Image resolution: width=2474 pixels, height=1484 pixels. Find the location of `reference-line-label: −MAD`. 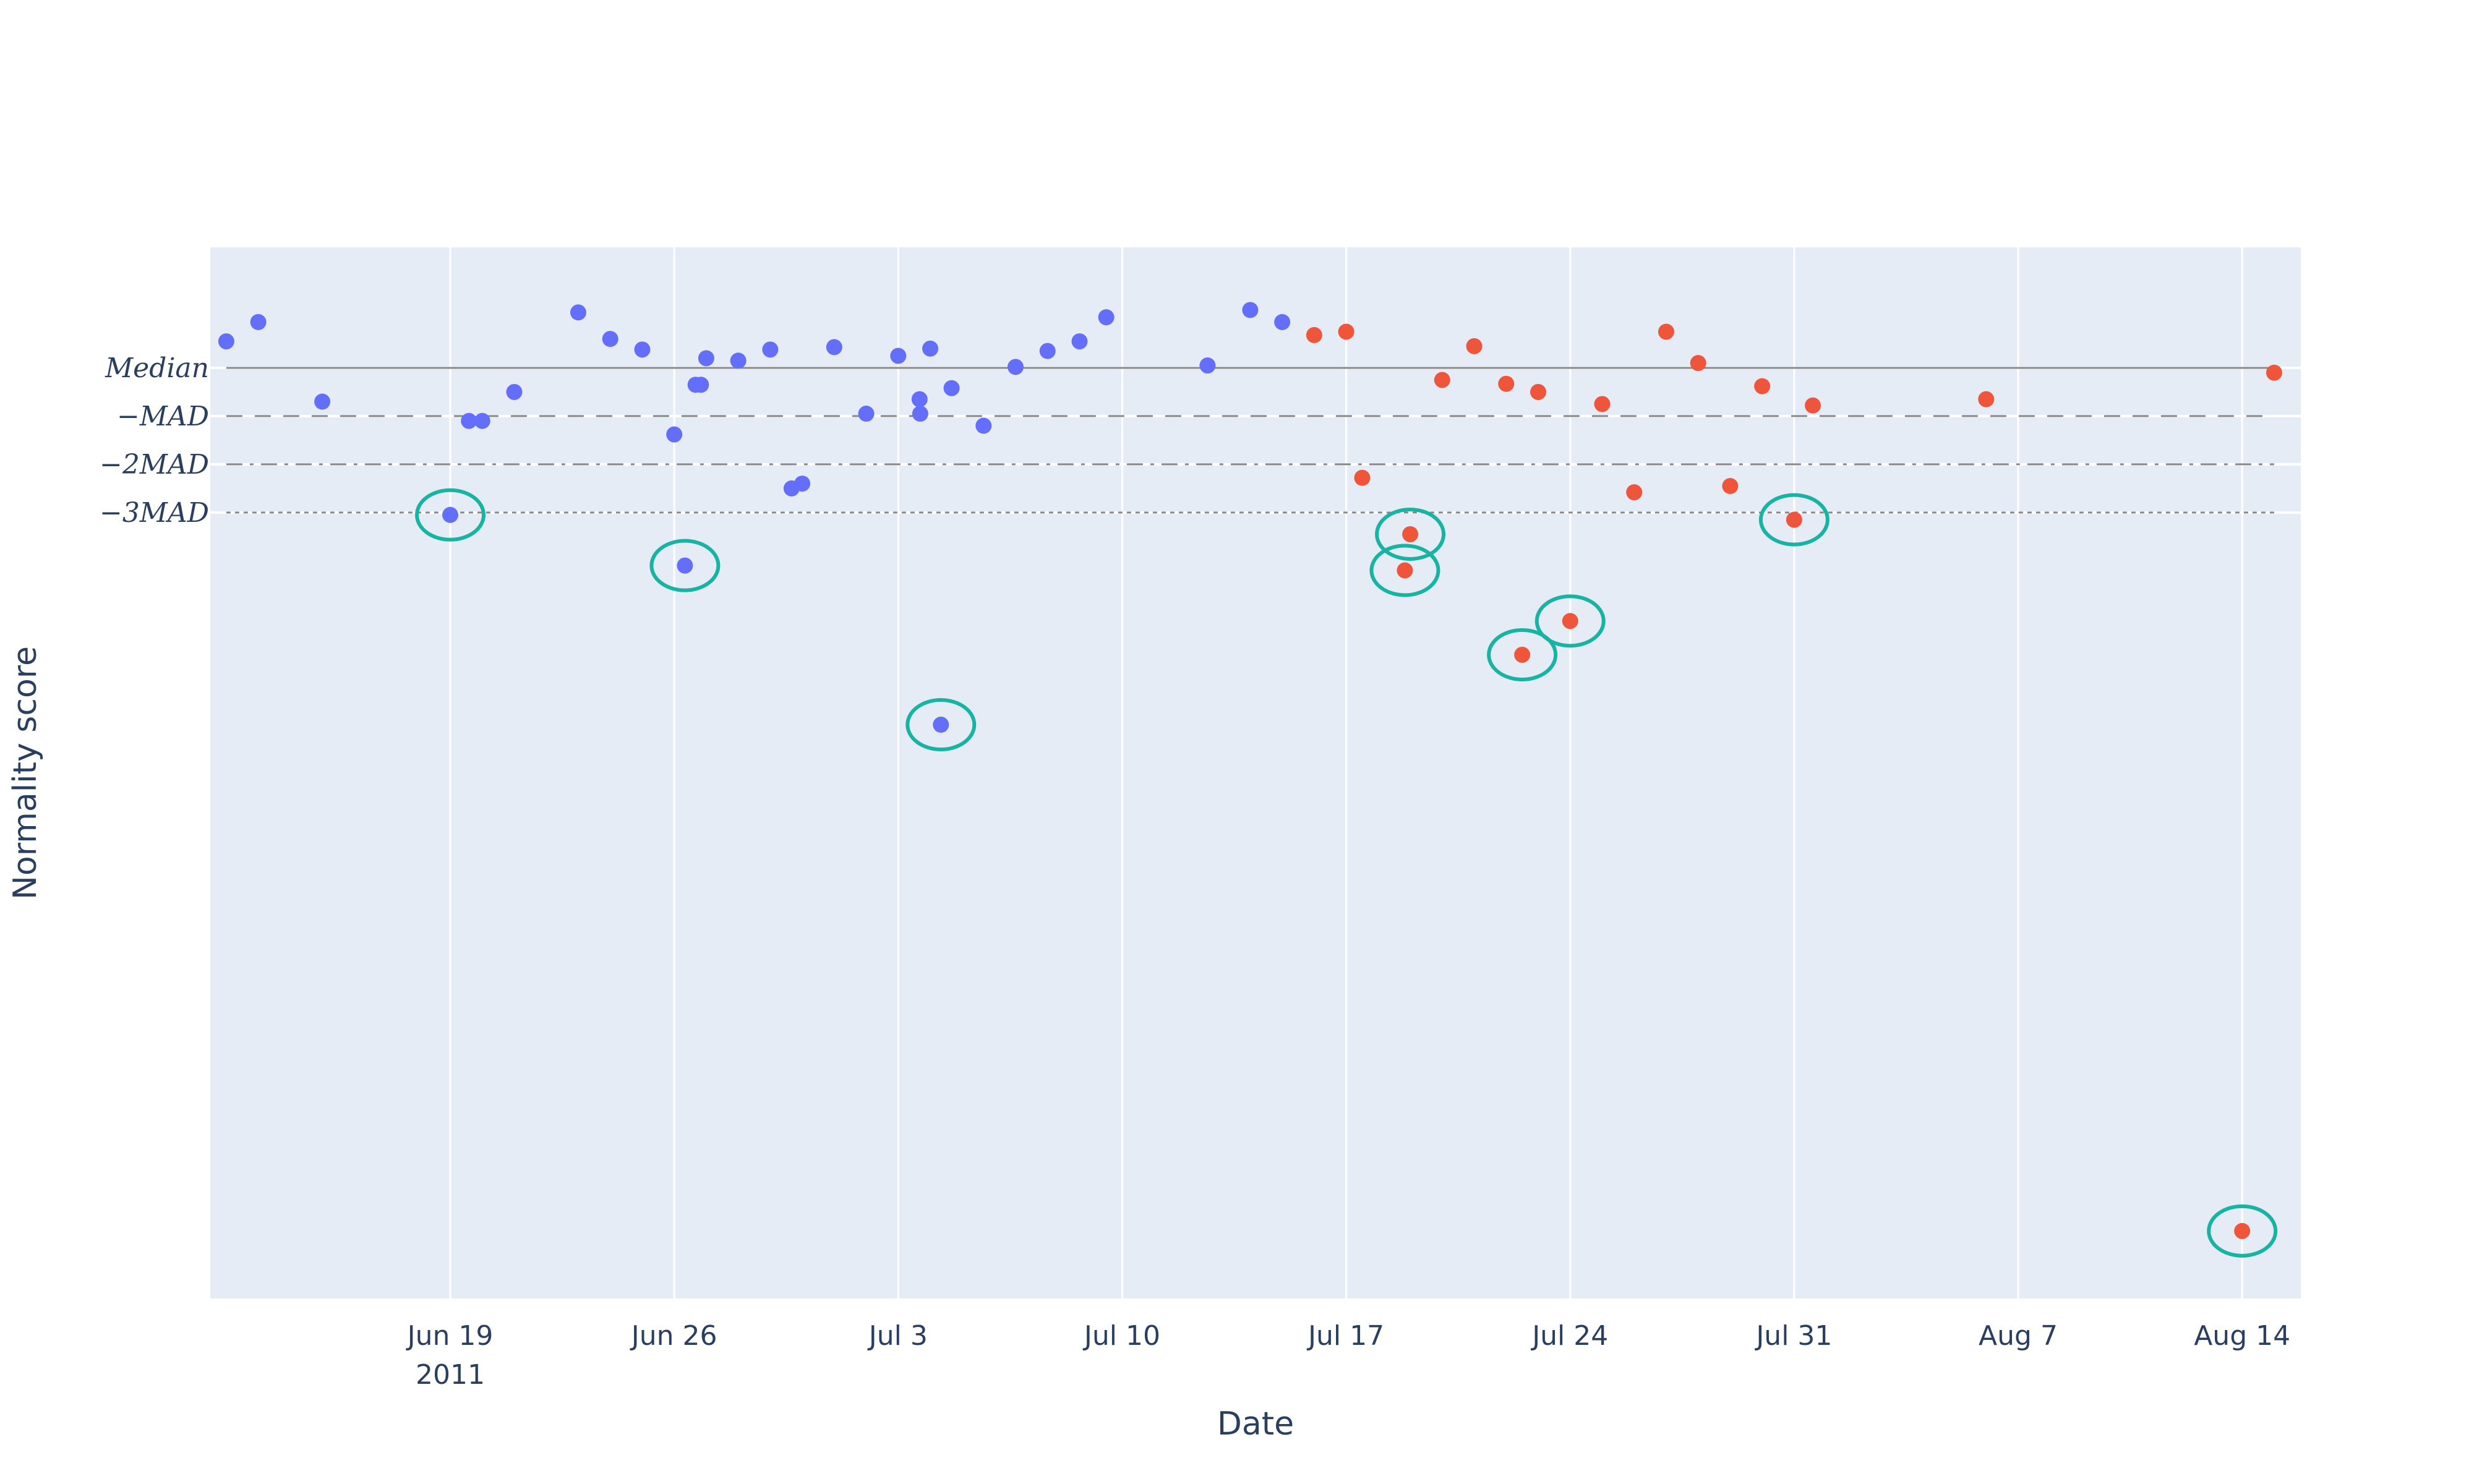

reference-line-label: −MAD is located at coordinates (163, 416).